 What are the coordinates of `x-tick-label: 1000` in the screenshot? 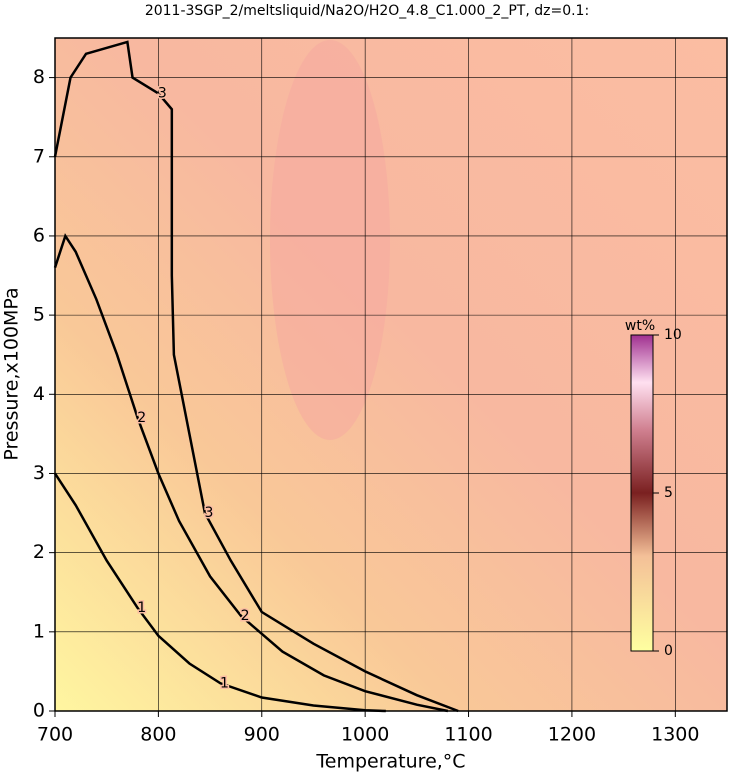 It's located at (365, 735).